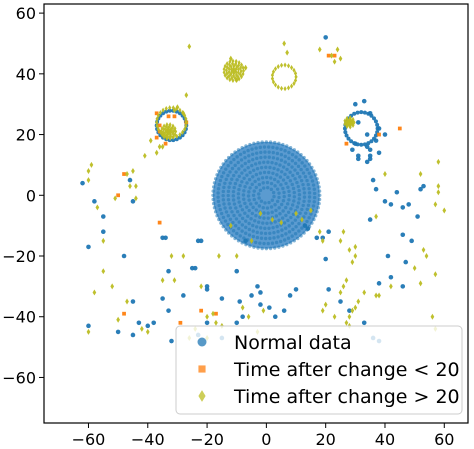  Describe the element at coordinates (444, 439) in the screenshot. I see `x-tick-label: 60` at that location.